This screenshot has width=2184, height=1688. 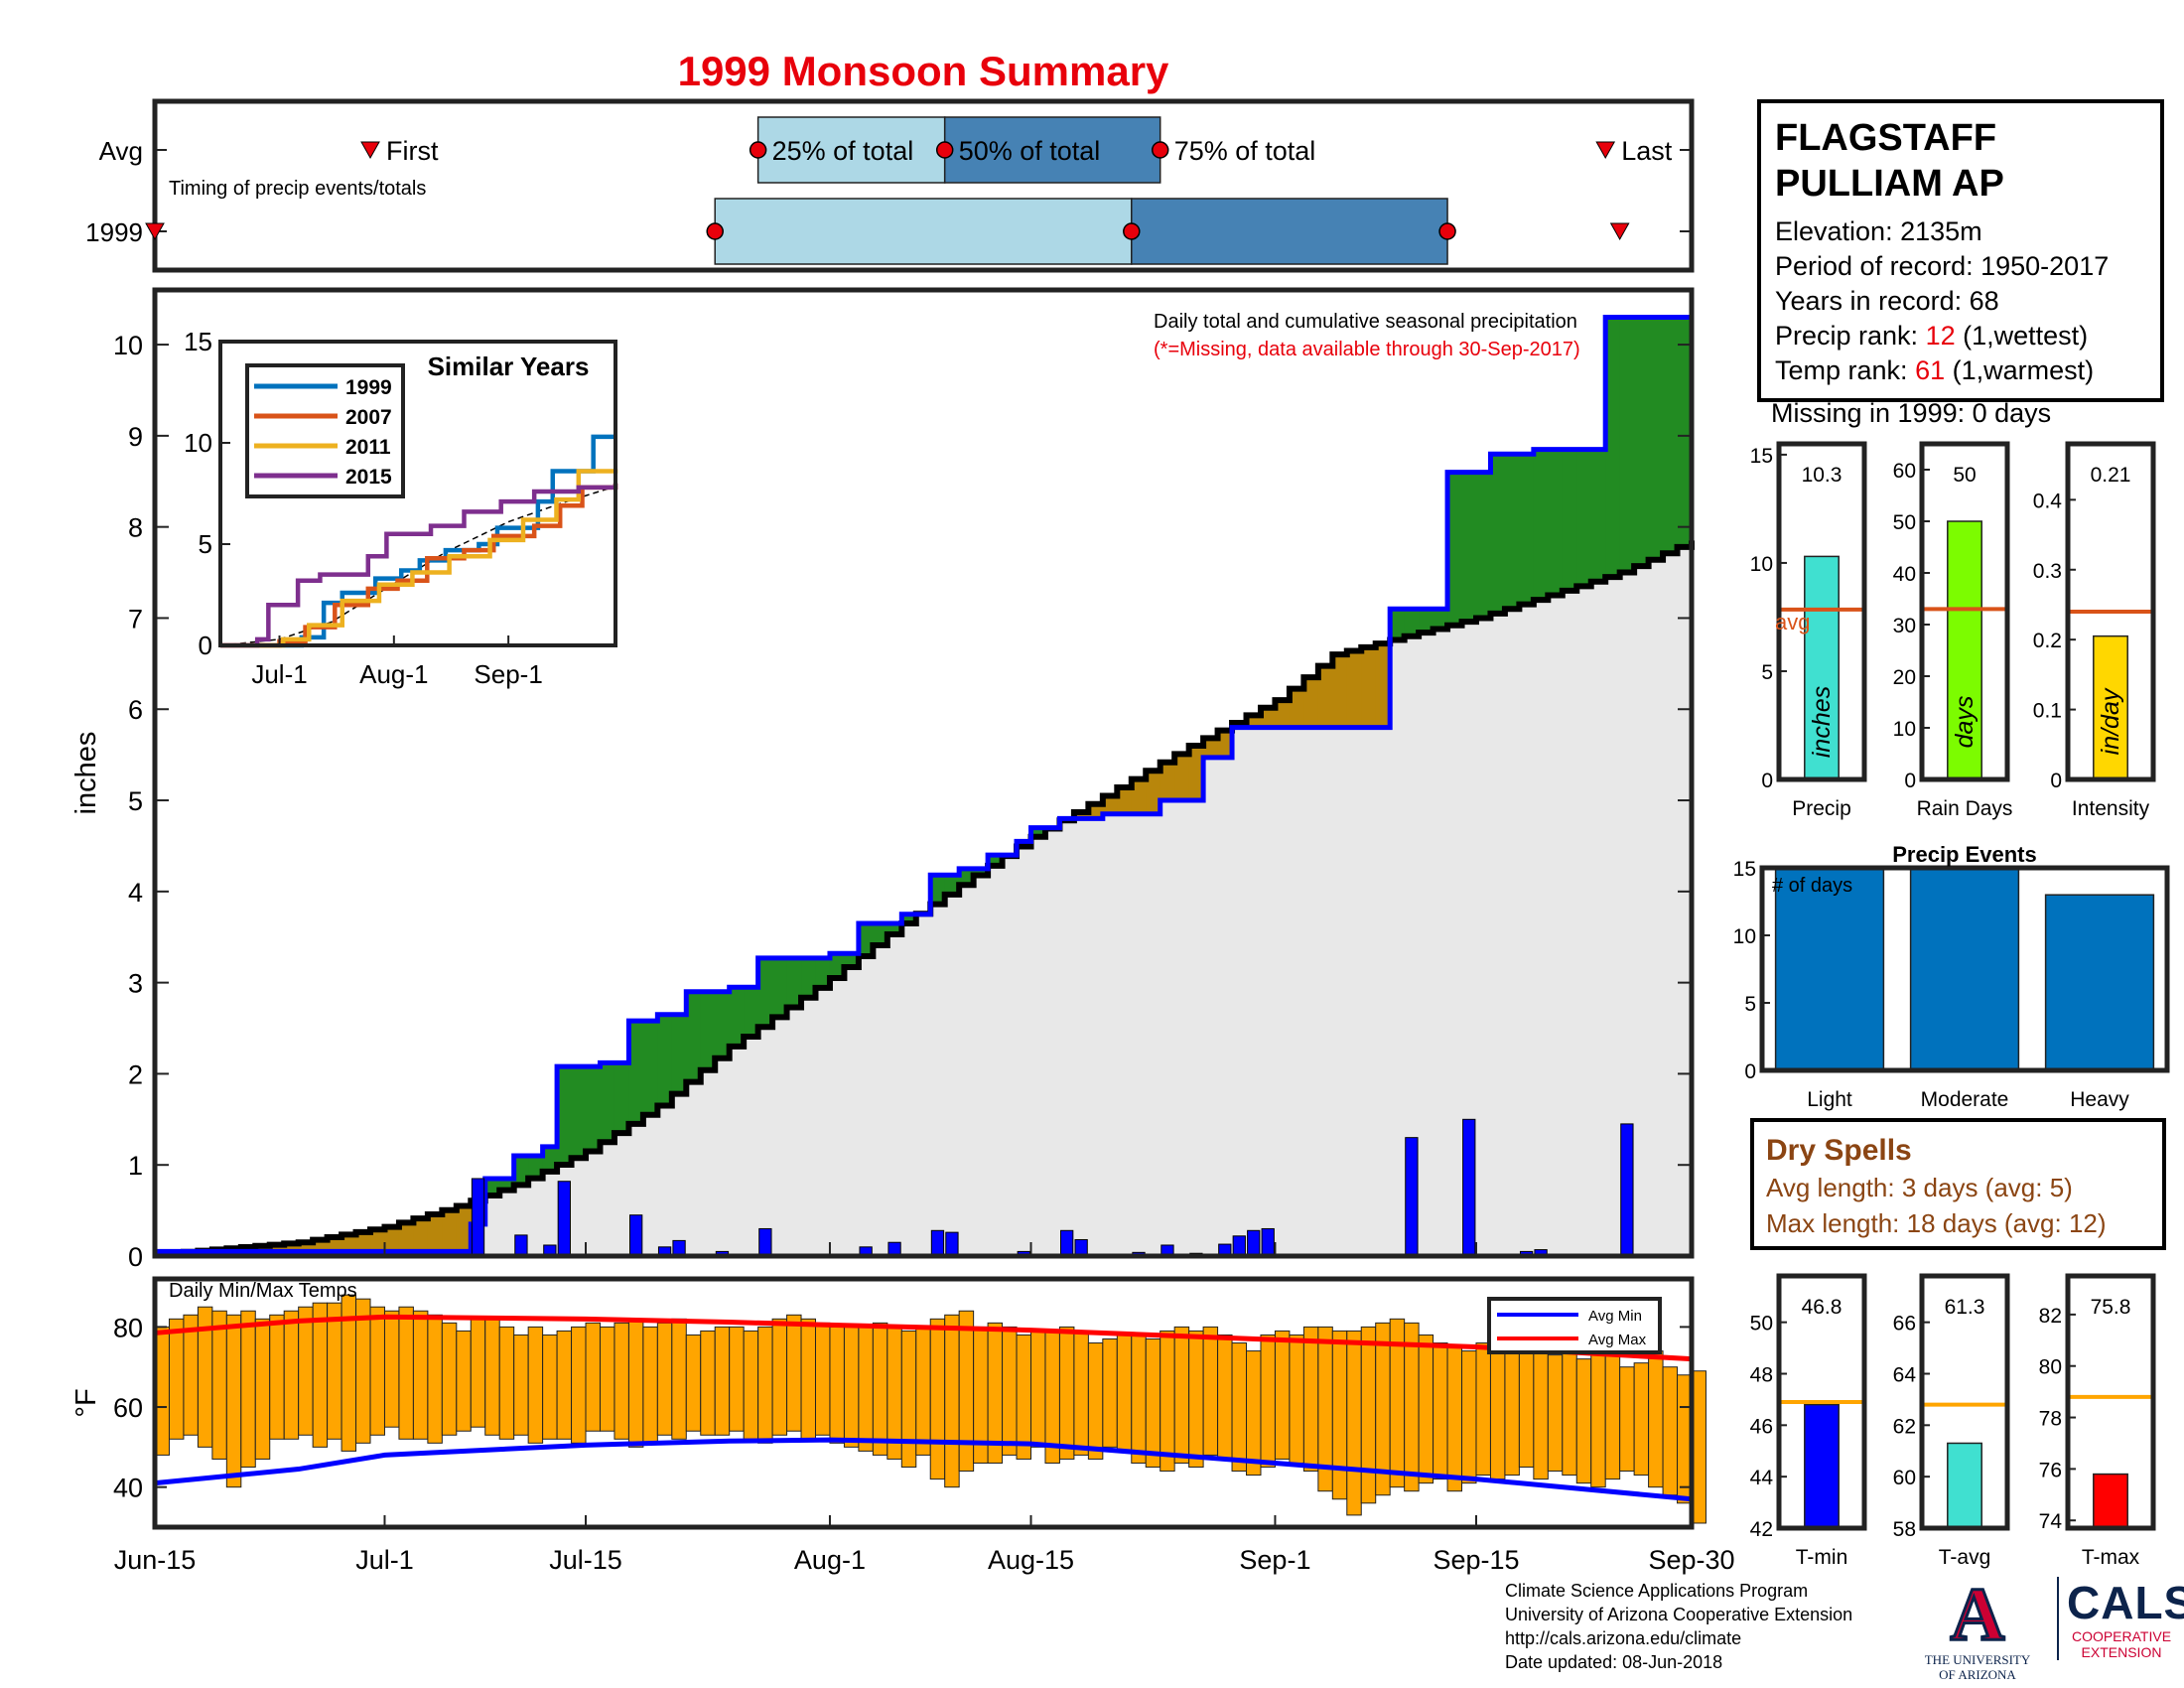 What do you see at coordinates (135, 893) in the screenshot?
I see `y-tick-label: 4` at bounding box center [135, 893].